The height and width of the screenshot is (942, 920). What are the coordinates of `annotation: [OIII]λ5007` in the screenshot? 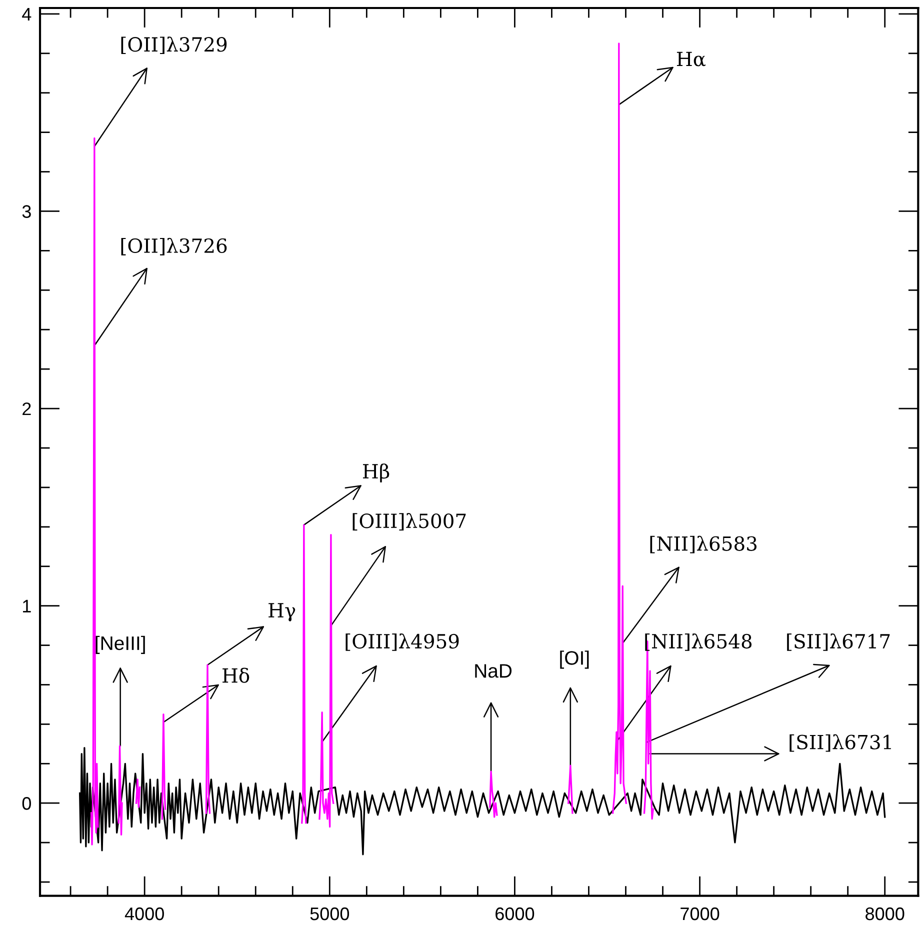 It's located at (409, 521).